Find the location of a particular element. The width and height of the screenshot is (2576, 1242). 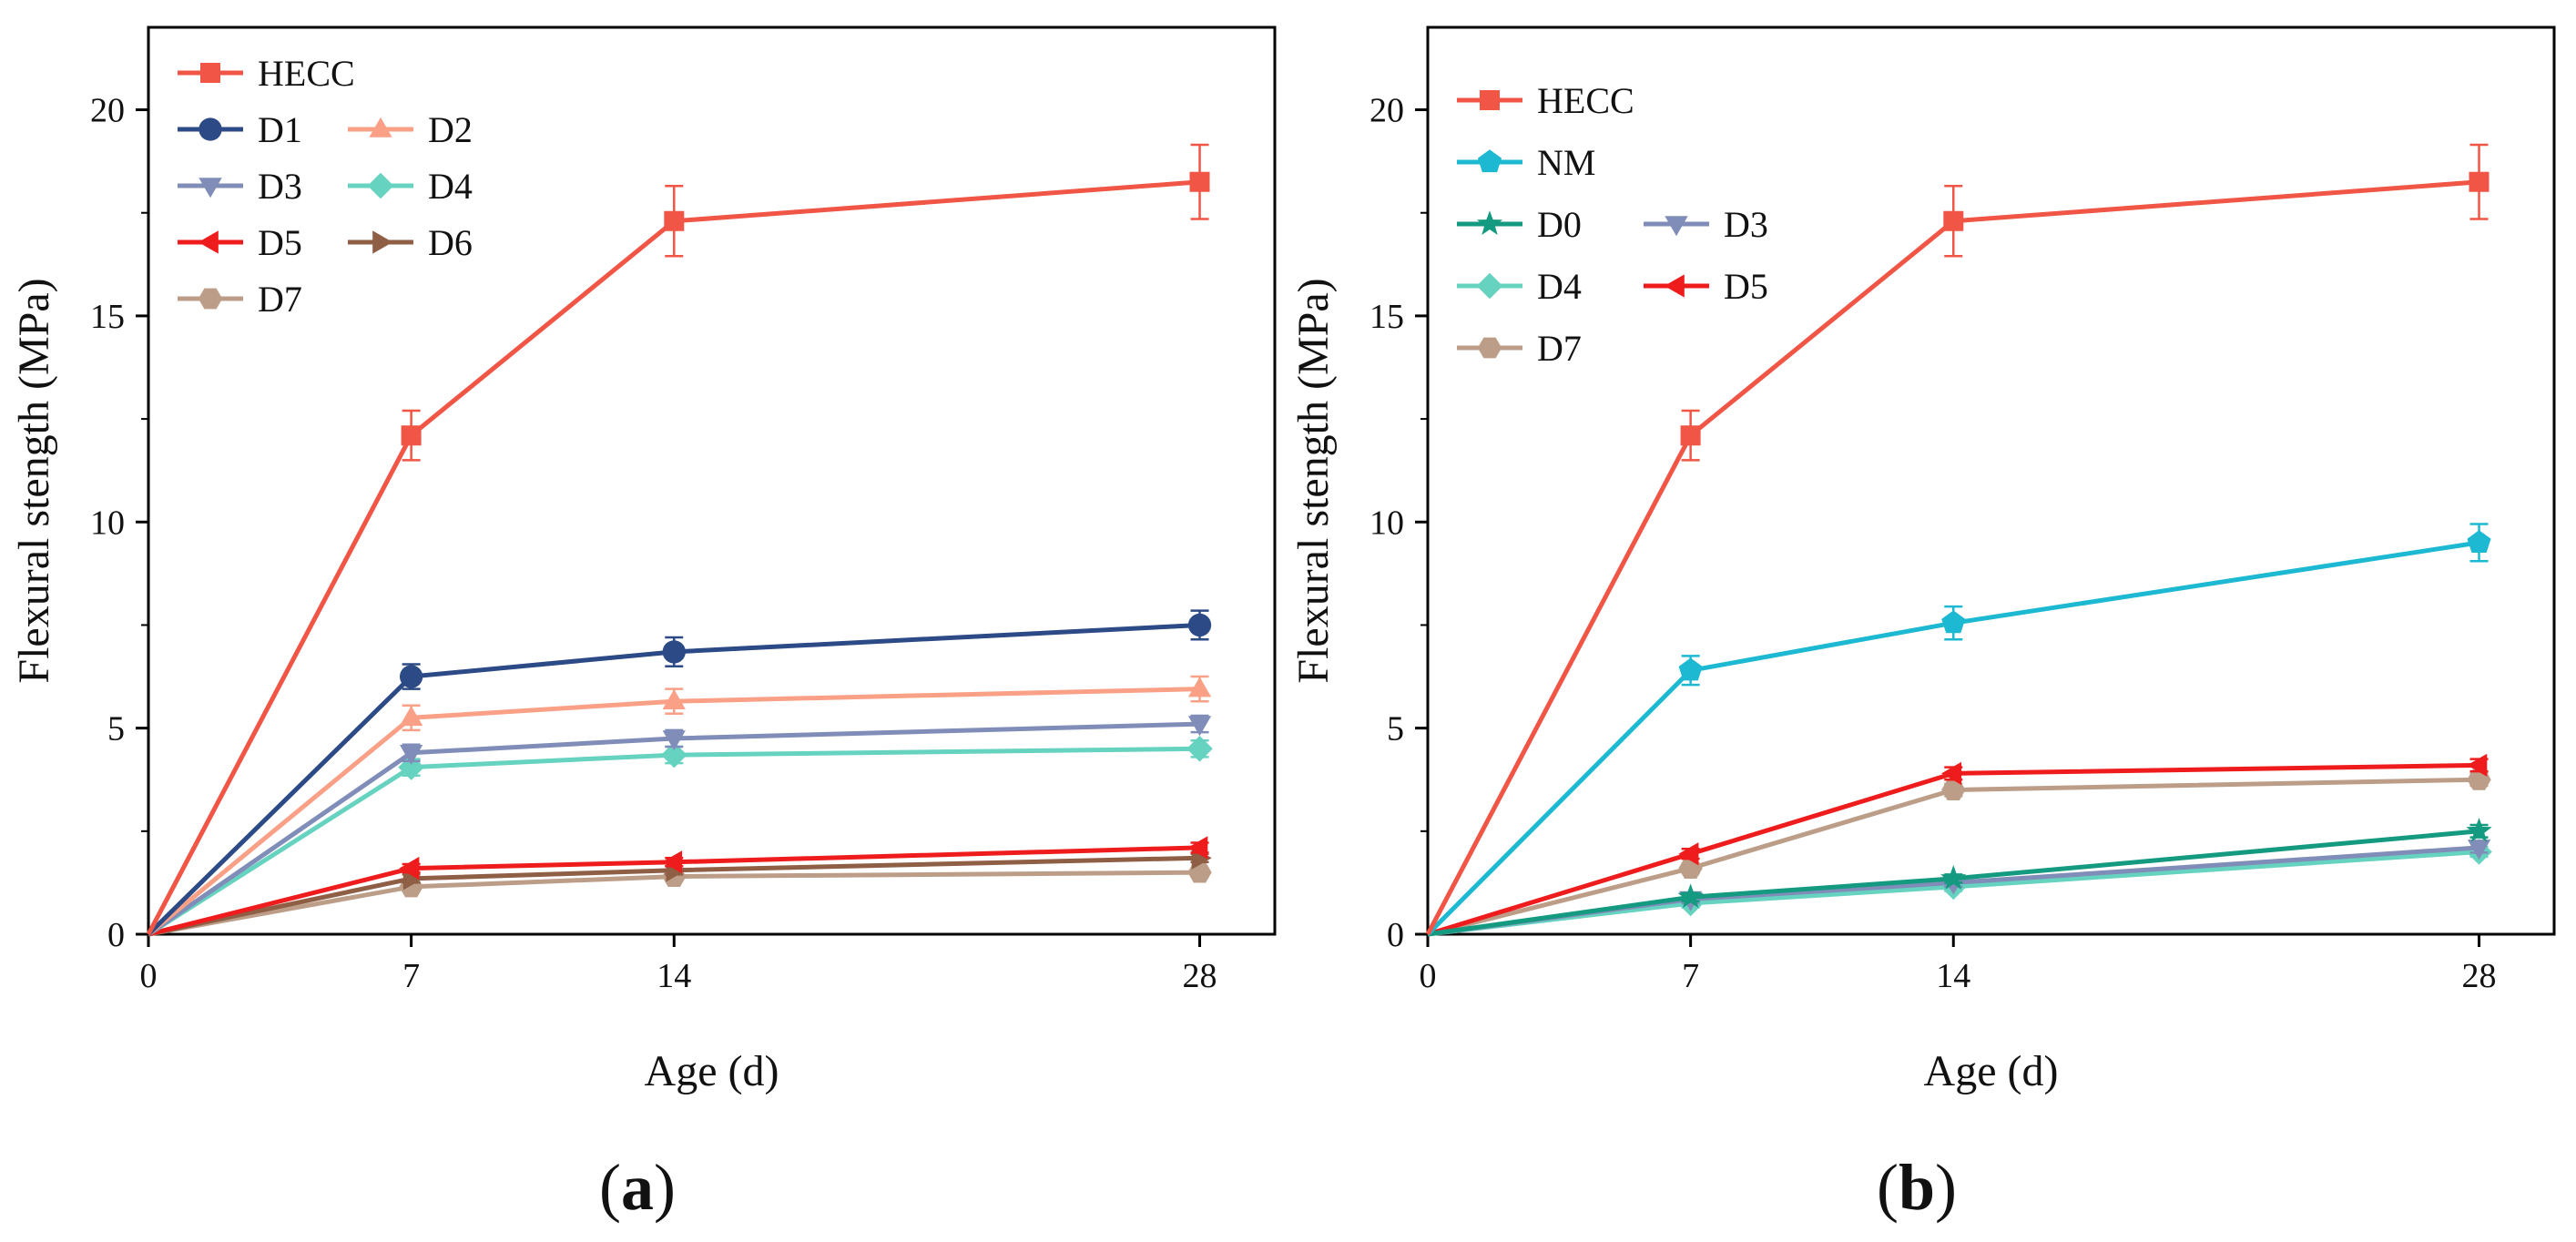

series-line-D6 is located at coordinates (674, 896).